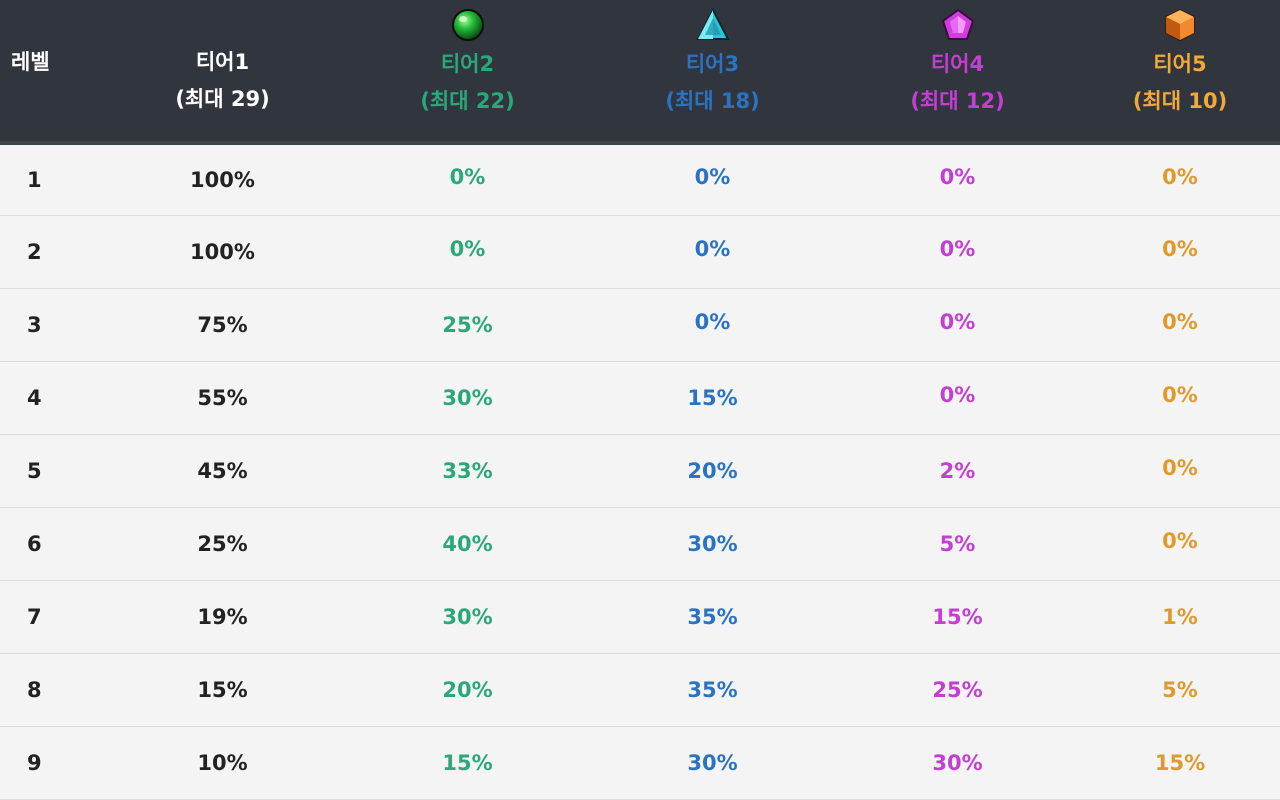 This screenshot has height=800, width=1280. I want to click on tier2-cell: 25%, so click(467, 324).